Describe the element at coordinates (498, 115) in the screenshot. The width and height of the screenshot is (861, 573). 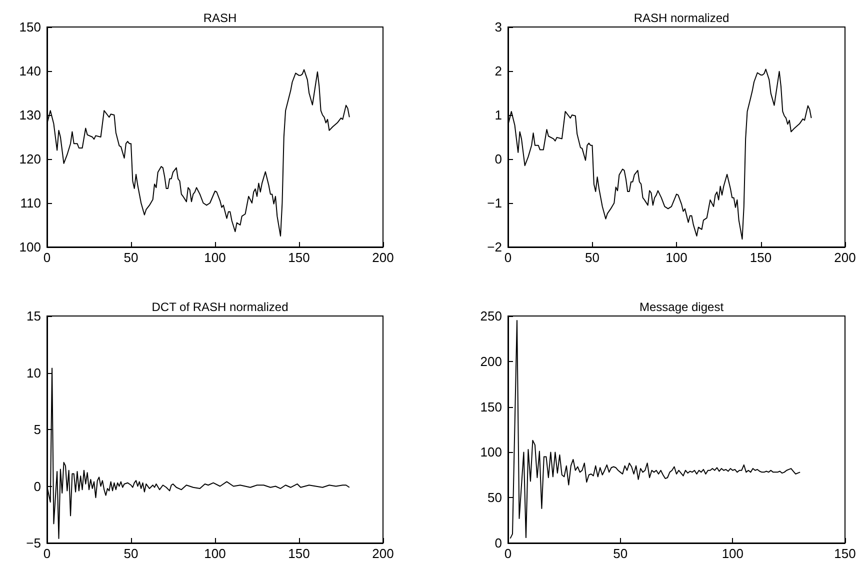
I see `y-tick-label: 1` at that location.